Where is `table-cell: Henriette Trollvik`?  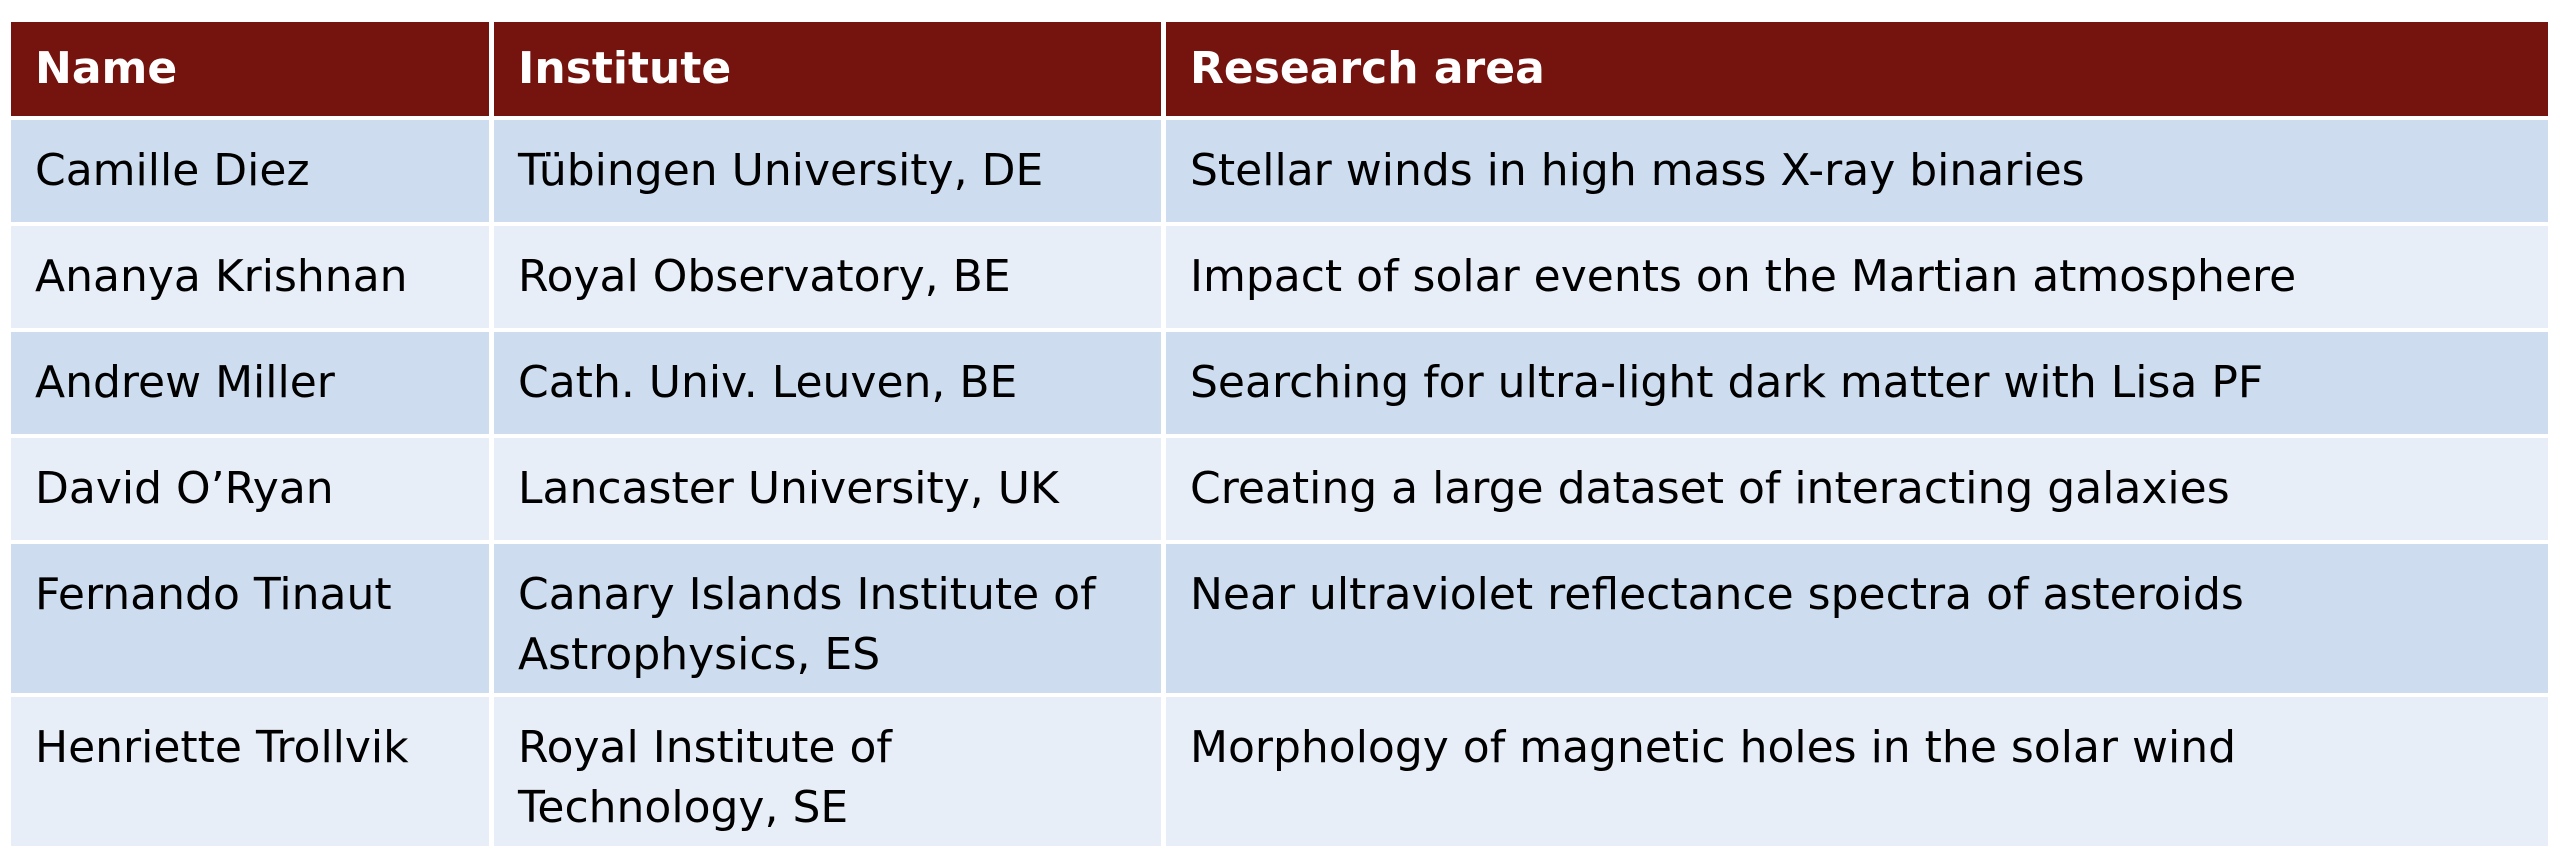
table-cell: Henriette Trollvik is located at coordinates (250, 771).